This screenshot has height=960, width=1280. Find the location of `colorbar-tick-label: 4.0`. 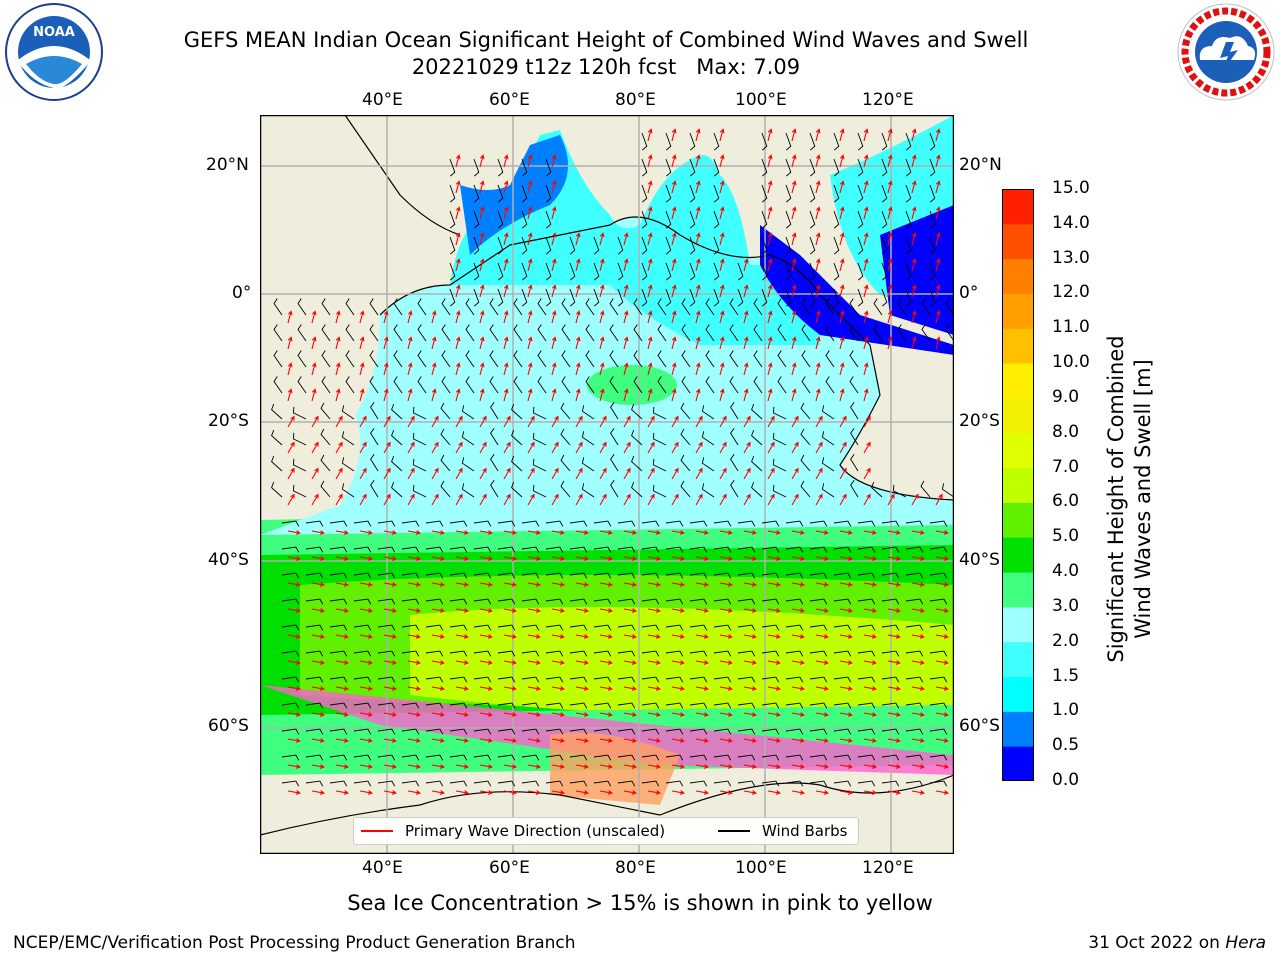

colorbar-tick-label: 4.0 is located at coordinates (1066, 571).